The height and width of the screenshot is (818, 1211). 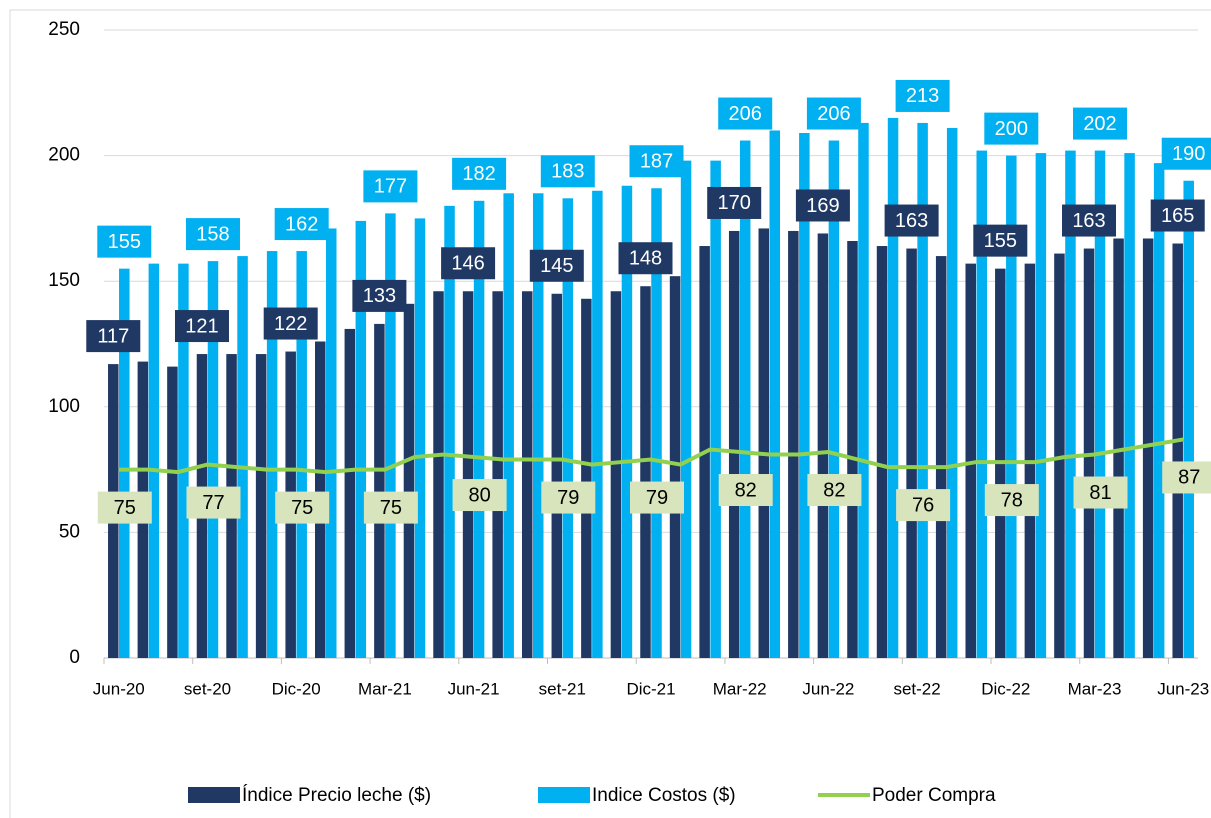 What do you see at coordinates (74, 657) in the screenshot?
I see `y-tick-label: 0` at bounding box center [74, 657].